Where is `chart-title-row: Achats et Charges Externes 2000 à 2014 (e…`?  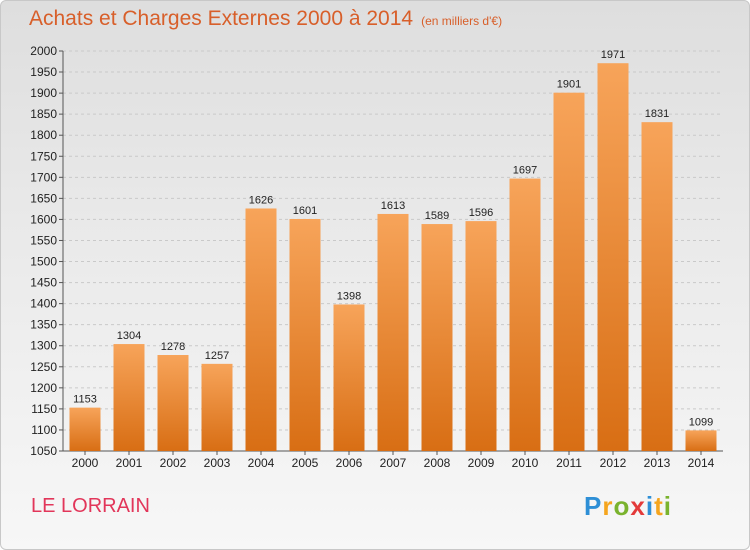 chart-title-row: Achats et Charges Externes 2000 à 2014 (e… is located at coordinates (265, 19).